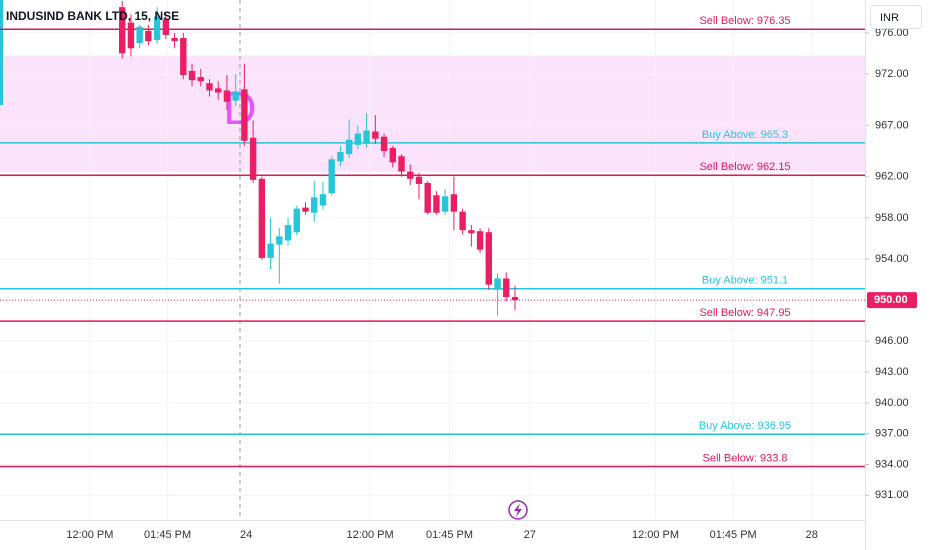 The height and width of the screenshot is (550, 932). What do you see at coordinates (518, 510) in the screenshot?
I see `event-icon` at bounding box center [518, 510].